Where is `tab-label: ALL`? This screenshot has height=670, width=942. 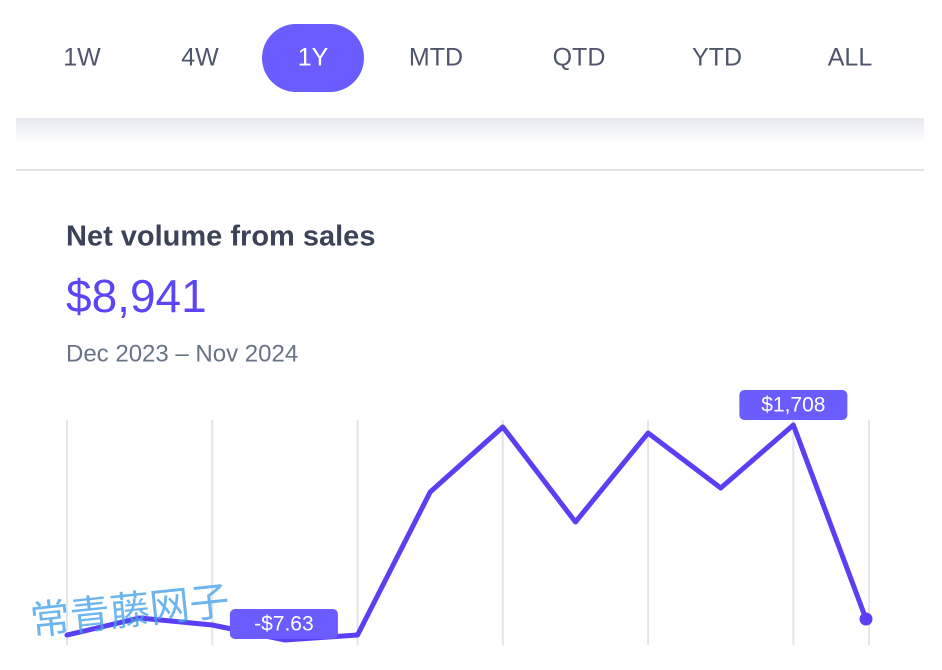
tab-label: ALL is located at coordinates (850, 58).